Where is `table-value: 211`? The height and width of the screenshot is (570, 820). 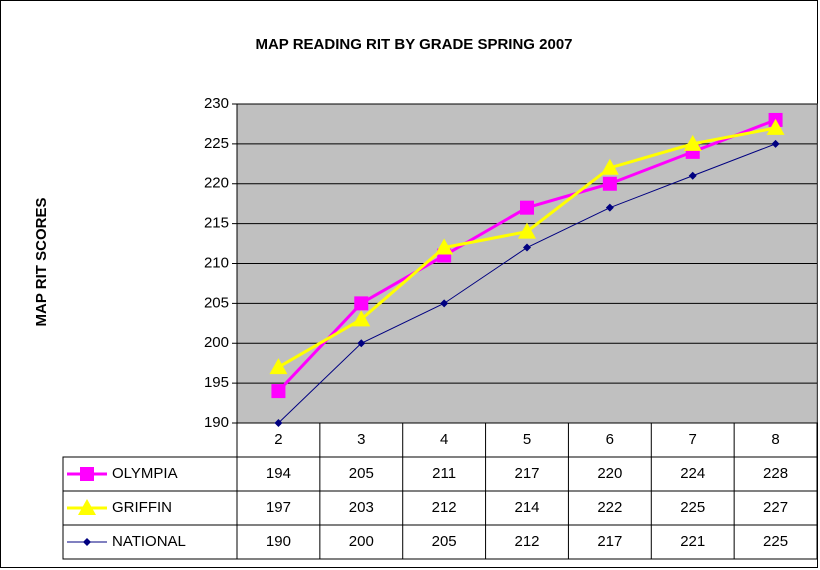
table-value: 211 is located at coordinates (444, 473).